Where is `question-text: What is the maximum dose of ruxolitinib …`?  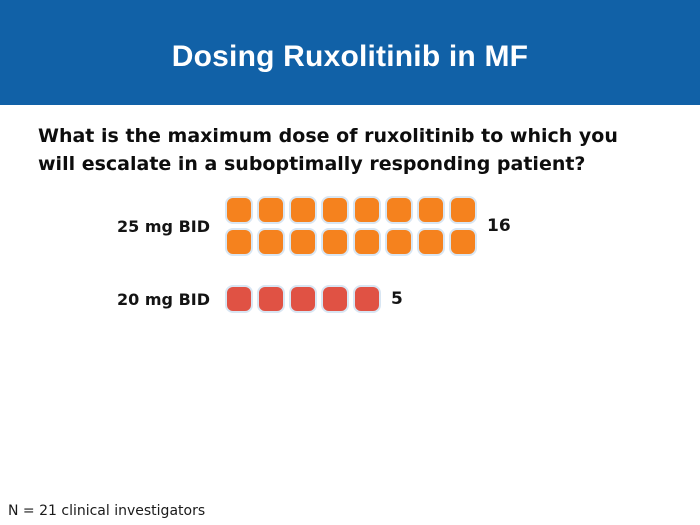 question-text: What is the maximum dose of ruxolitinib … is located at coordinates (358, 150).